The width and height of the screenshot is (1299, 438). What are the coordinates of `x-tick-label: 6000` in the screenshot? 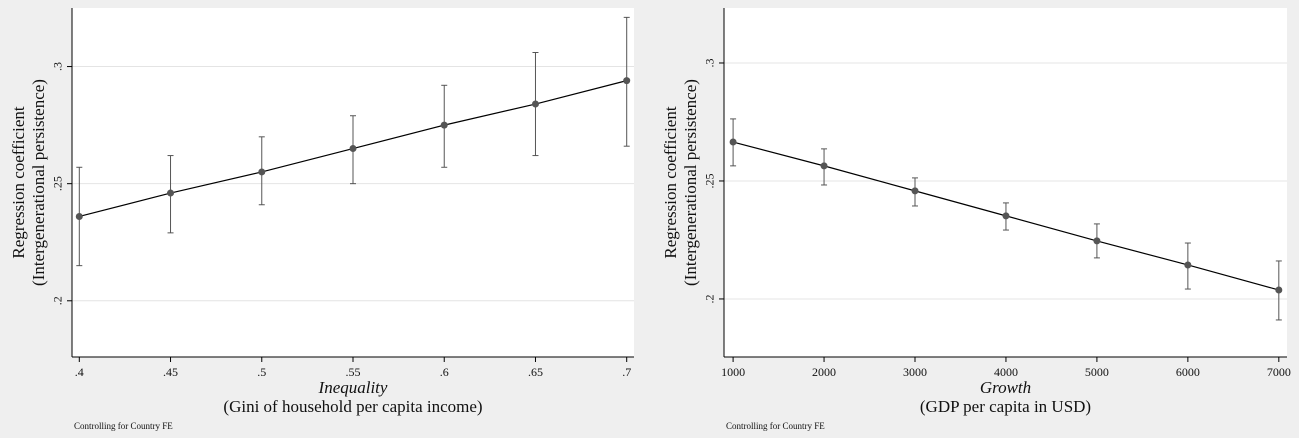 It's located at (1188, 372).